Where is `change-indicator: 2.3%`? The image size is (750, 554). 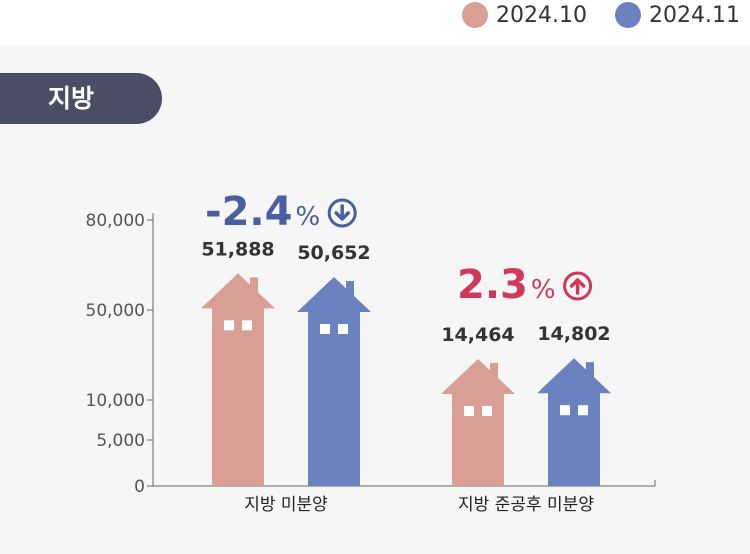
change-indicator: 2.3% is located at coordinates (506, 285).